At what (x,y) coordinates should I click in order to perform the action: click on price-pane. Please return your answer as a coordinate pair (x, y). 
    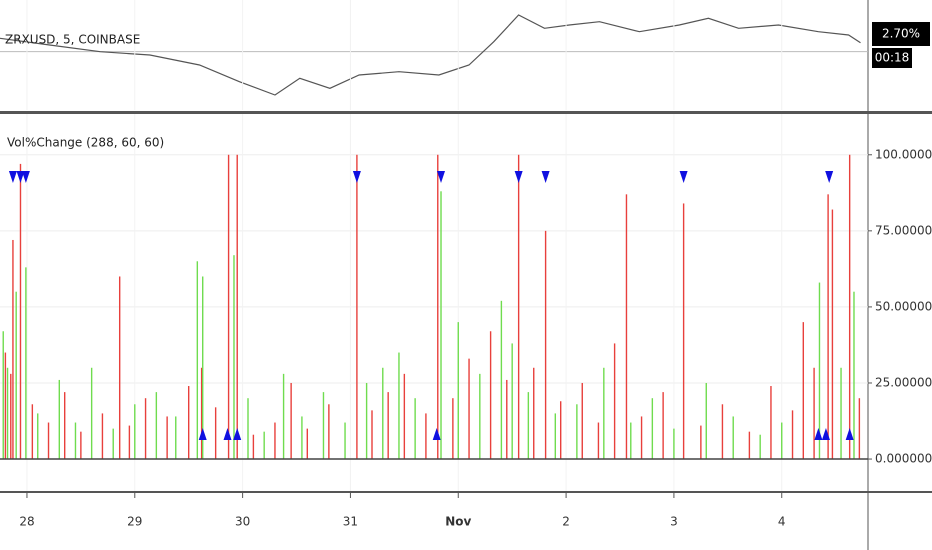
    Looking at the image, I should click on (434, 55).